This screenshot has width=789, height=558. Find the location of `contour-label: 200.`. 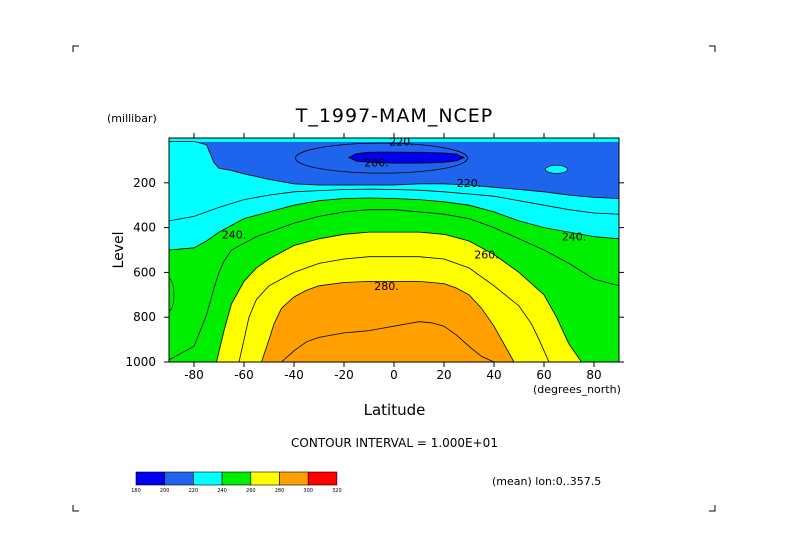

contour-label: 200. is located at coordinates (376, 163).